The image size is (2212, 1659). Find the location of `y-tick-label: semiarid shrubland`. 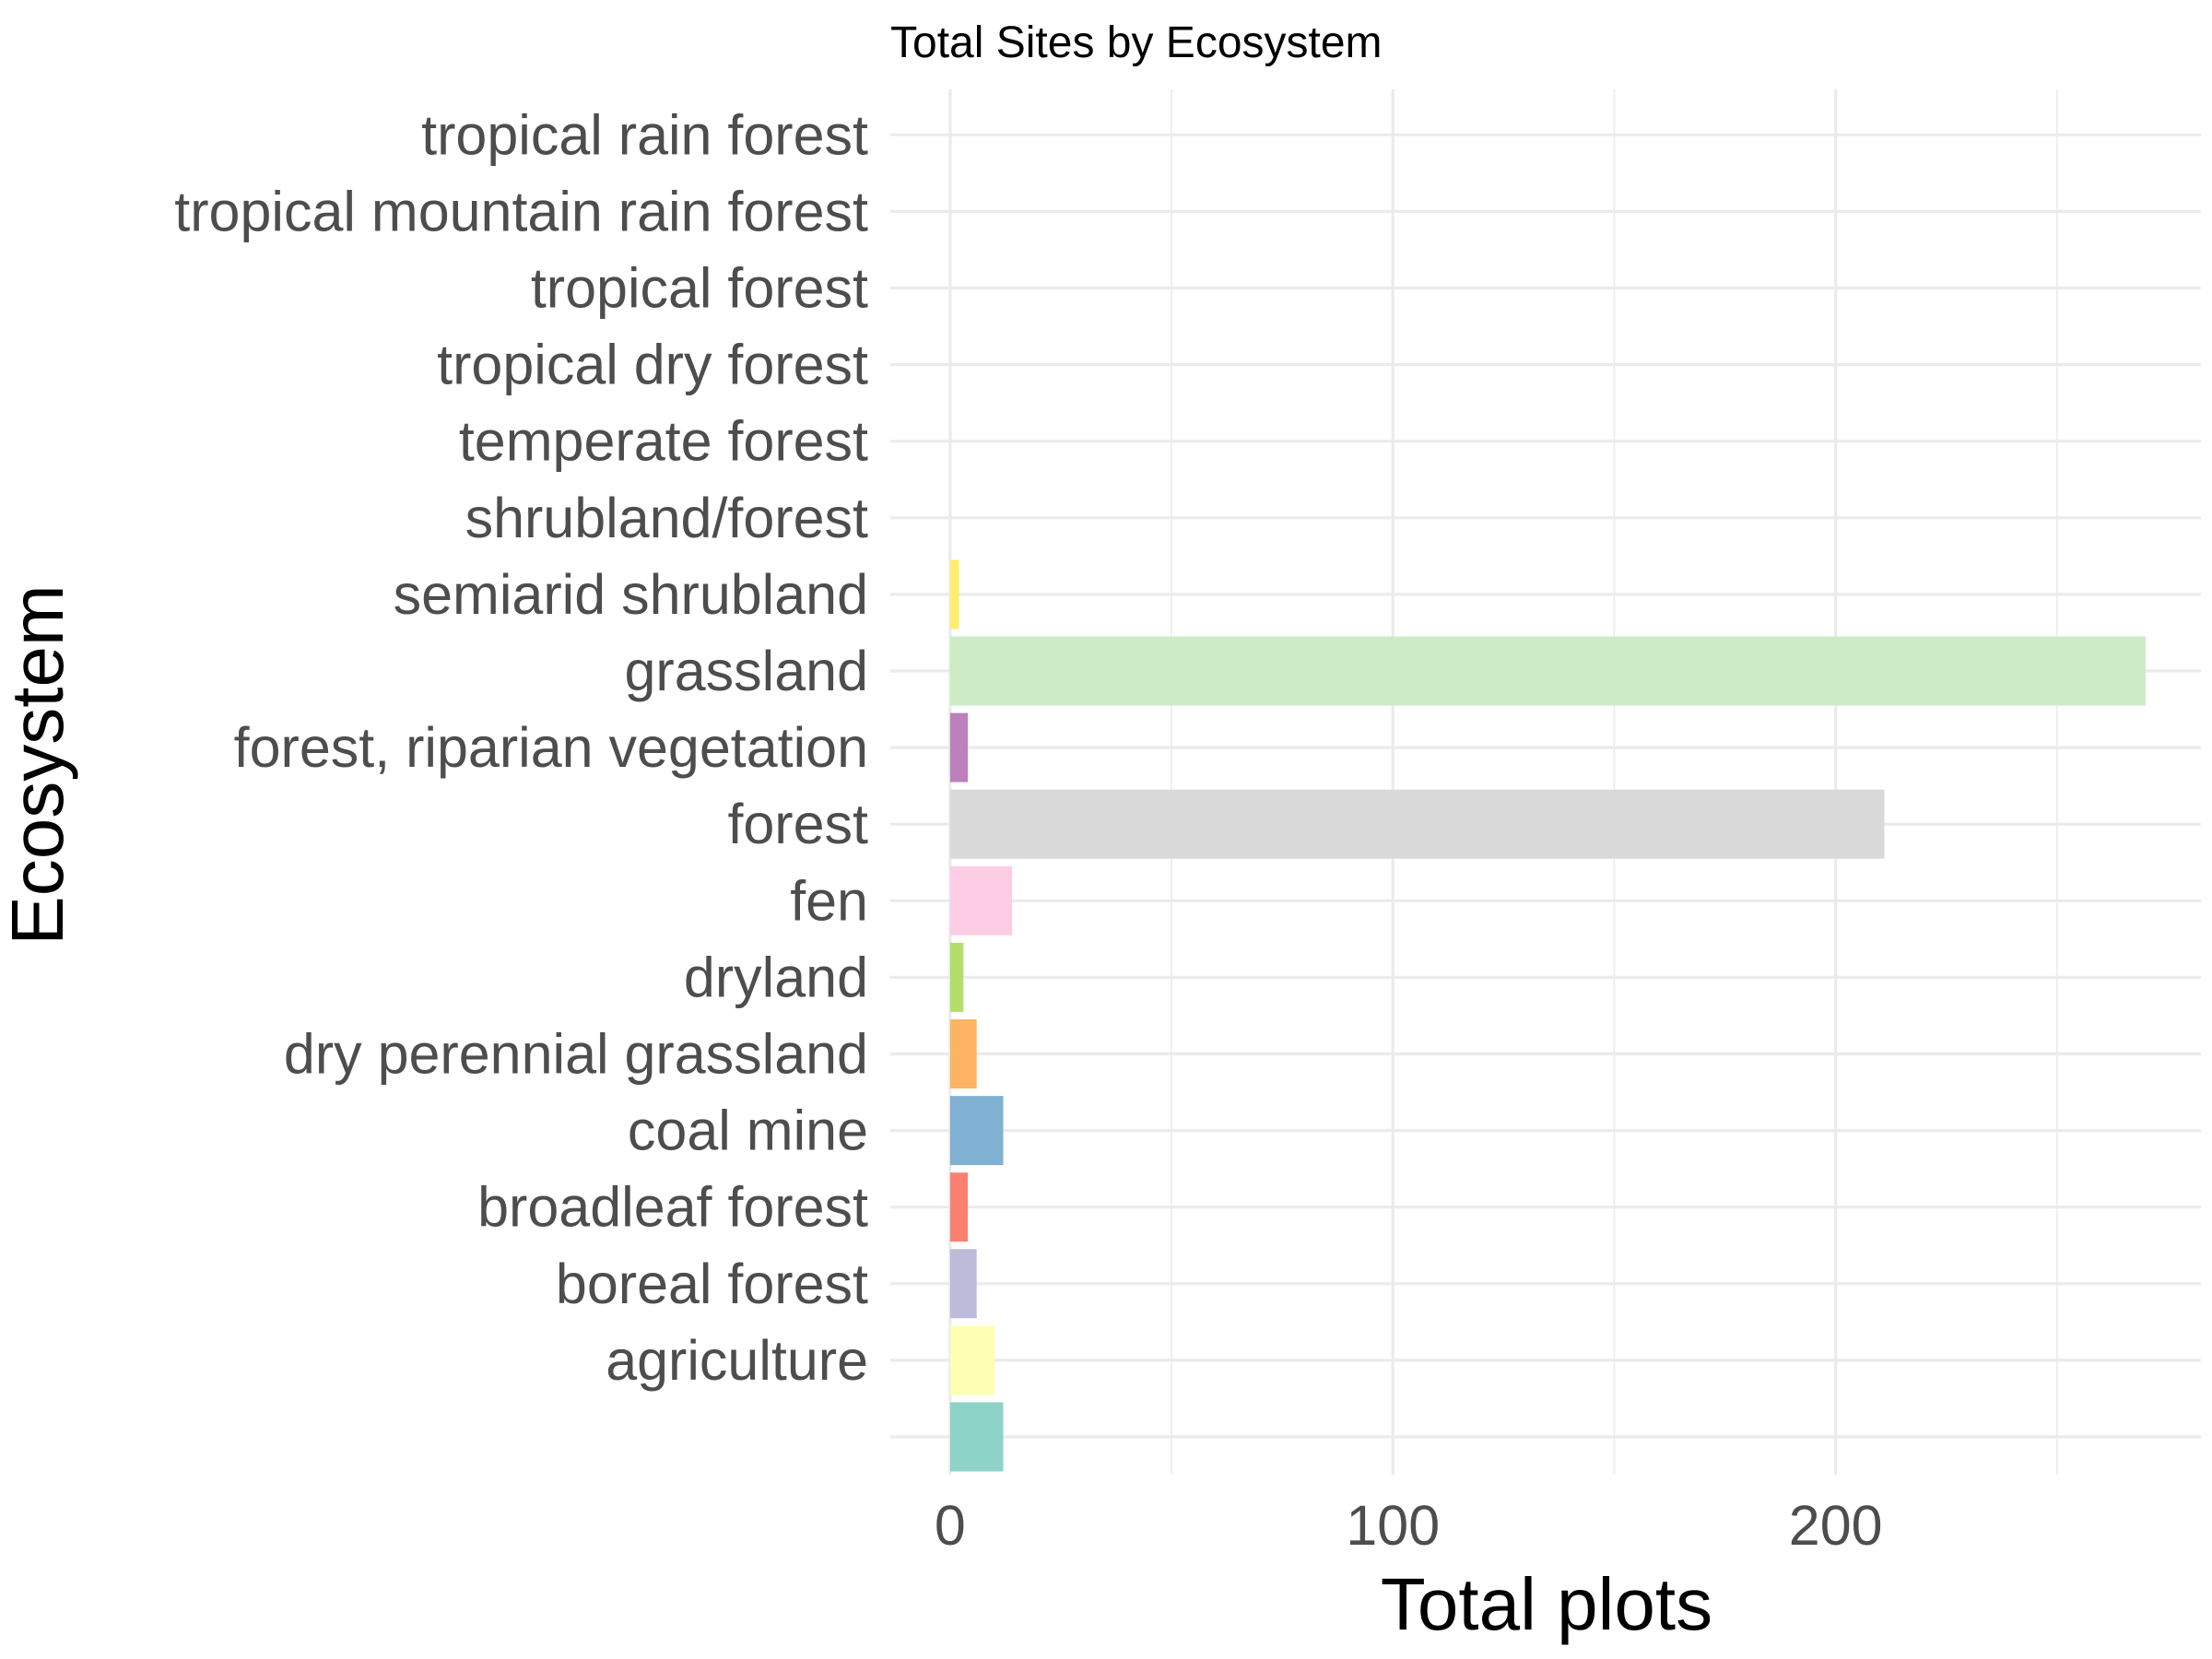

y-tick-label: semiarid shrubland is located at coordinates (631, 594).